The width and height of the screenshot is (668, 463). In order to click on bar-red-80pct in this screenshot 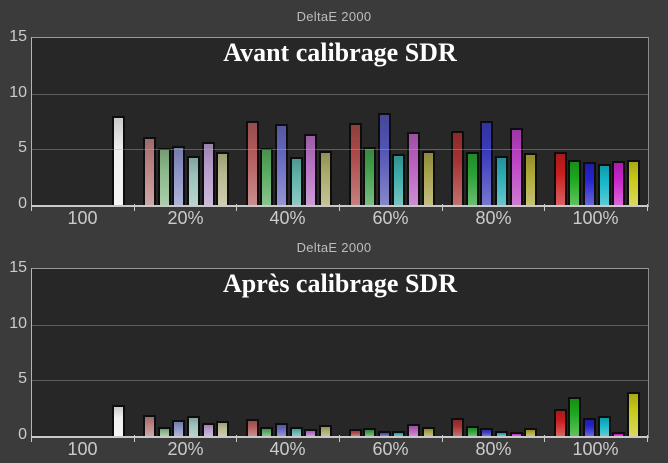, I will do `click(458, 426)`.